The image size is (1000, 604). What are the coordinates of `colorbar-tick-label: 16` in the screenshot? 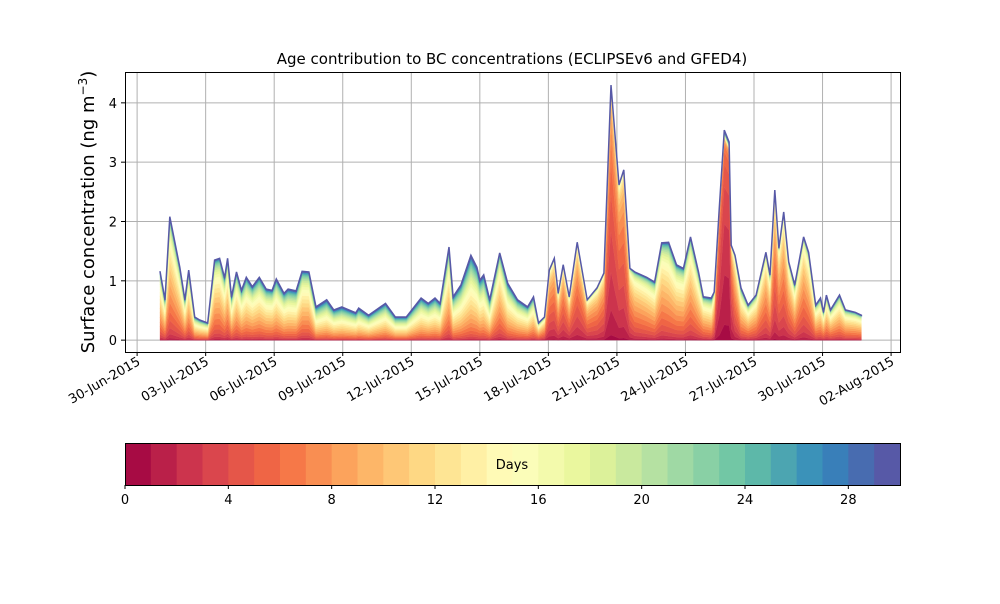 It's located at (538, 500).